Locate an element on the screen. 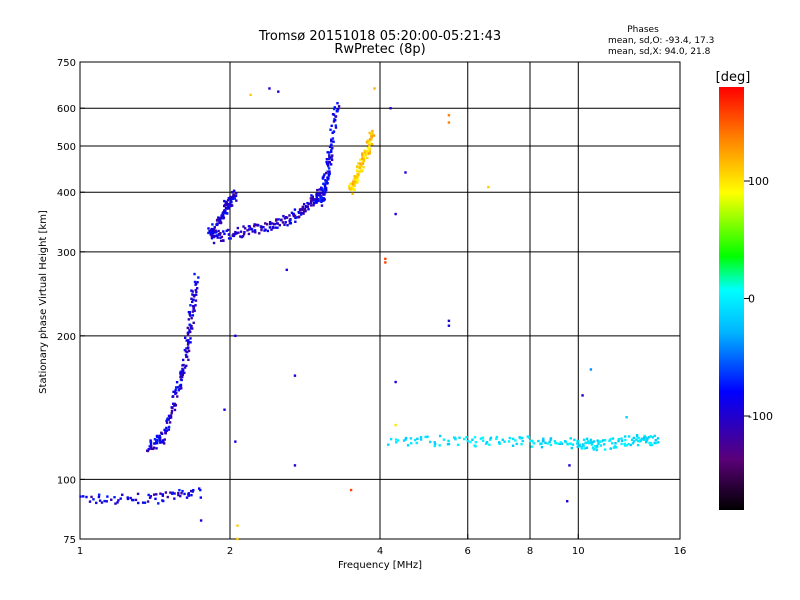 Image resolution: width=800 pixels, height=600 pixels. colorbar-label: [deg] is located at coordinates (733, 77).